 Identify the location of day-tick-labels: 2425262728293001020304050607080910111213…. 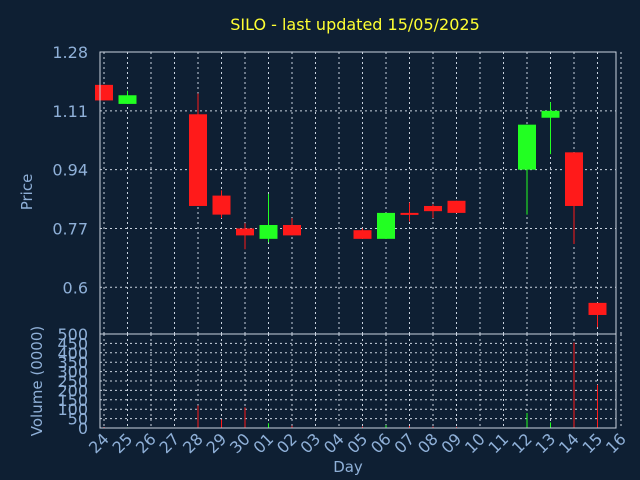
(357, 443).